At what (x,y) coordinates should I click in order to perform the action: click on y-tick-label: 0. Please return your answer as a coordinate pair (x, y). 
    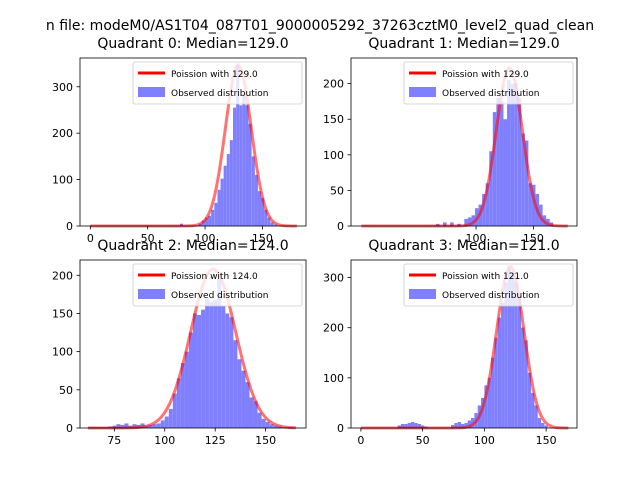
    Looking at the image, I should click on (69, 226).